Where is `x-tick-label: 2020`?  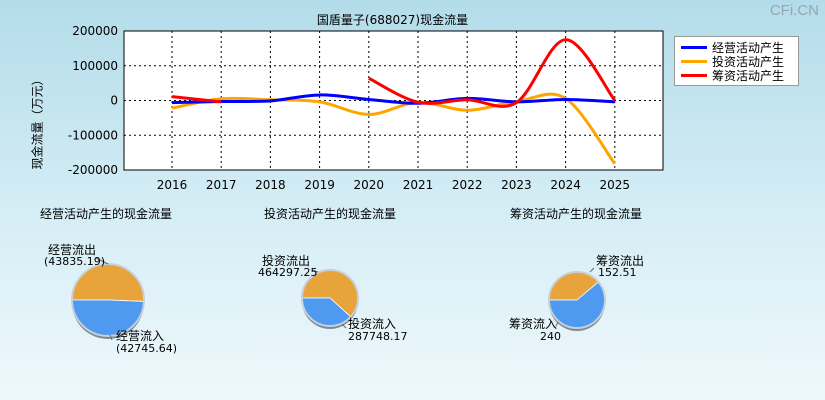
x-tick-label: 2020 is located at coordinates (369, 185).